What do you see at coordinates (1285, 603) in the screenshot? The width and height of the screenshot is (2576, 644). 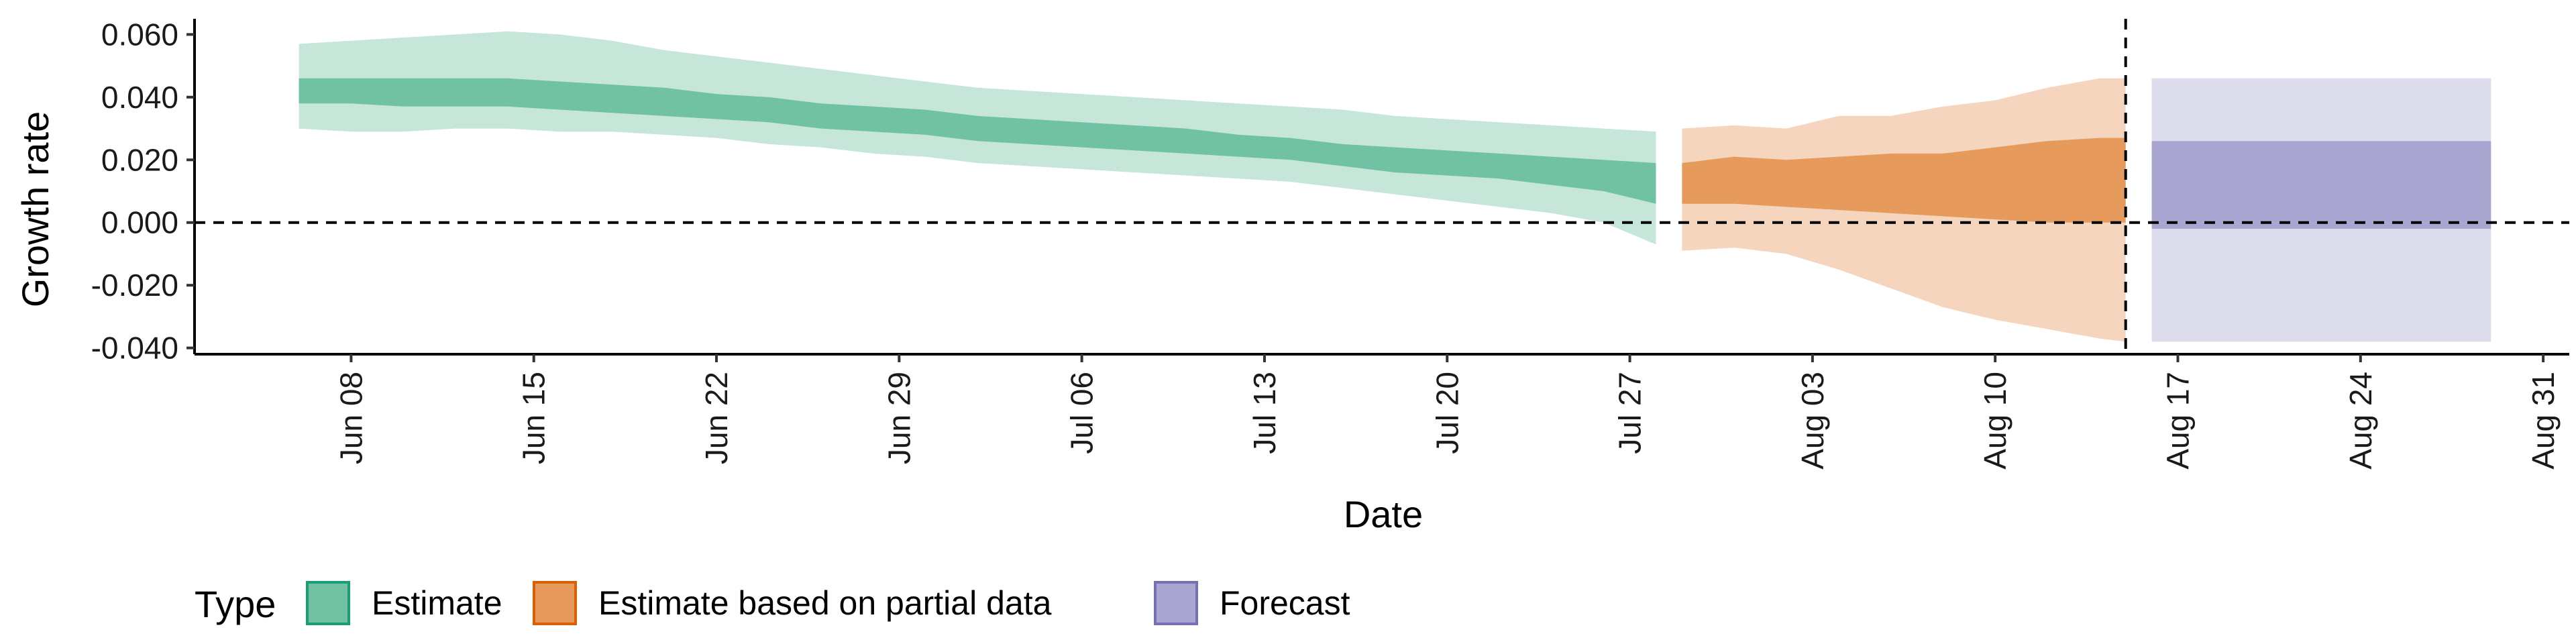 I see `legend-label-forecast: Forecast` at bounding box center [1285, 603].